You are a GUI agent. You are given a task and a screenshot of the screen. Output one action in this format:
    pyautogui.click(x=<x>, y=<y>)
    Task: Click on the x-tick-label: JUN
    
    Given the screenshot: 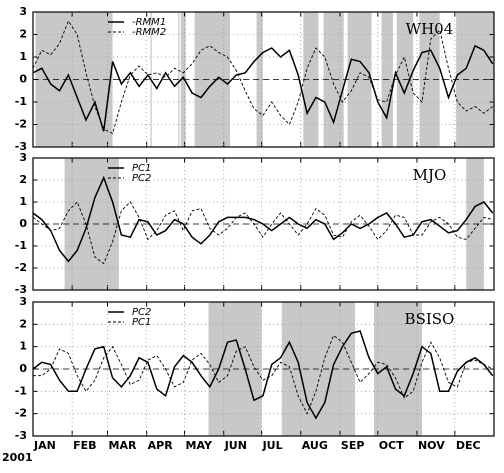 What is the action you would take?
    pyautogui.click(x=235, y=445)
    